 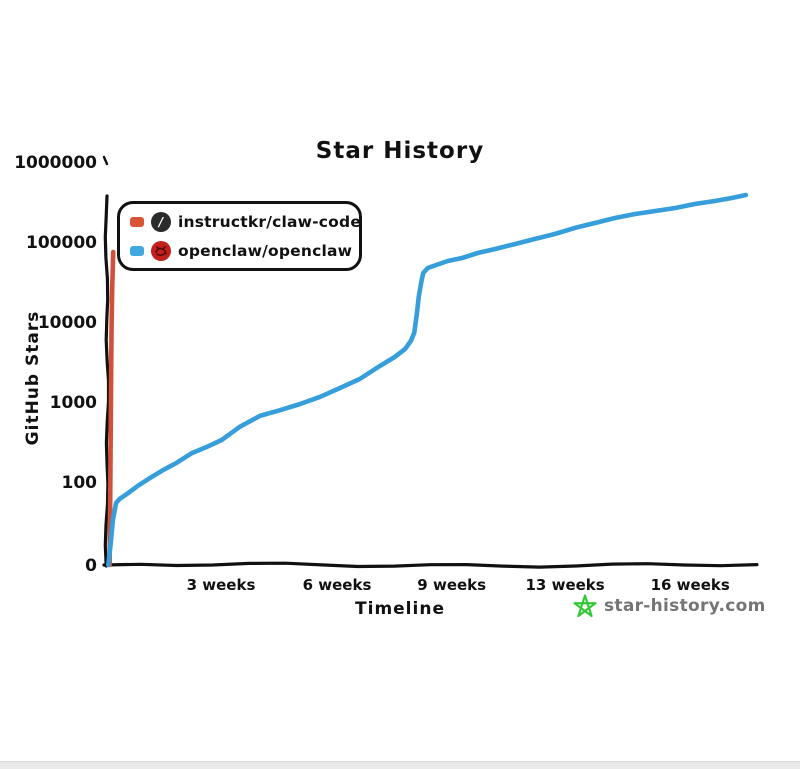 I want to click on legend: / instructkr/claw-code openclaw/openclaw, so click(x=239, y=236).